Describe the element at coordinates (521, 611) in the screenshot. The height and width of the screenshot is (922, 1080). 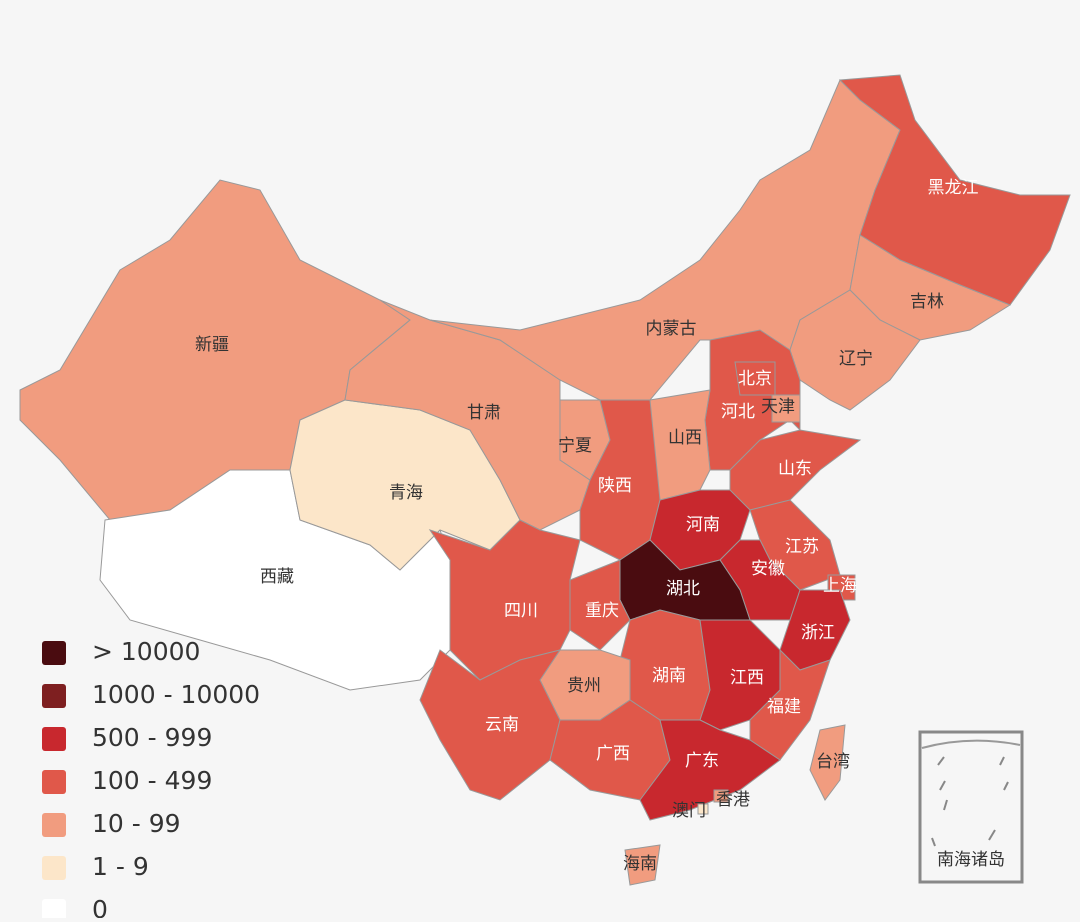
I see `province-label: 四川` at that location.